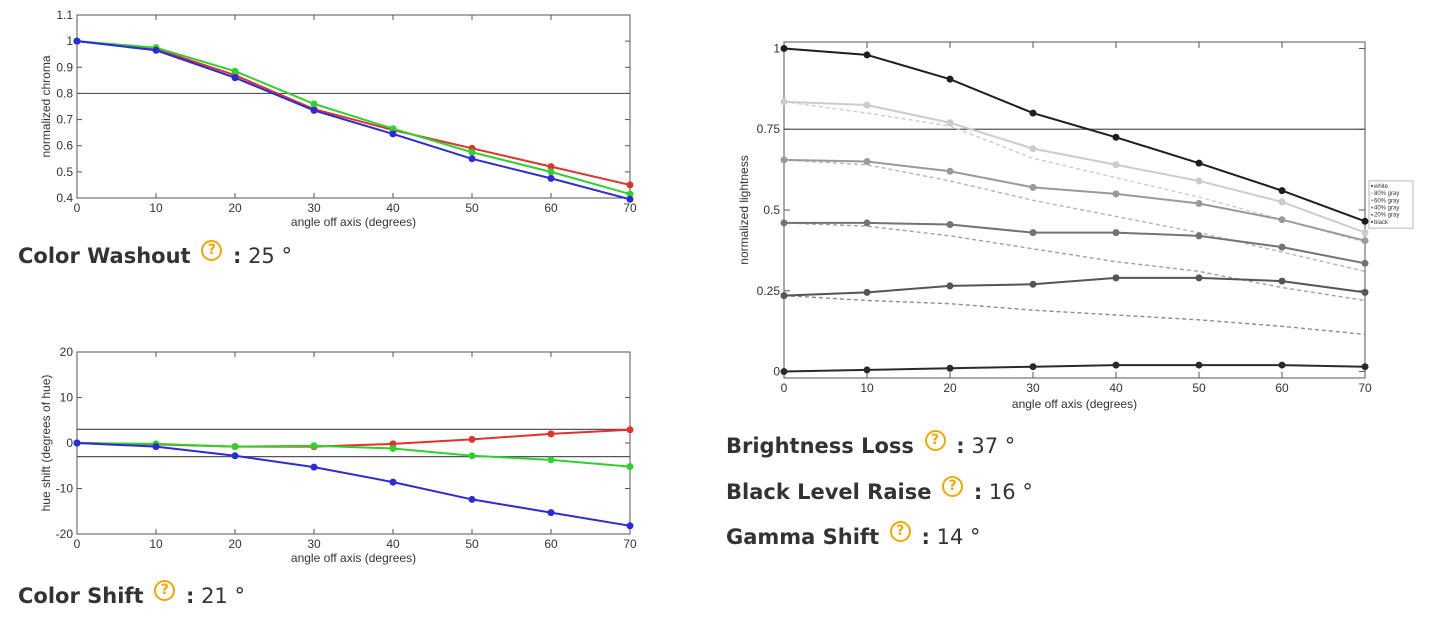 The height and width of the screenshot is (635, 1440). What do you see at coordinates (1386, 216) in the screenshot?
I see `legend-item: 20% gray` at bounding box center [1386, 216].